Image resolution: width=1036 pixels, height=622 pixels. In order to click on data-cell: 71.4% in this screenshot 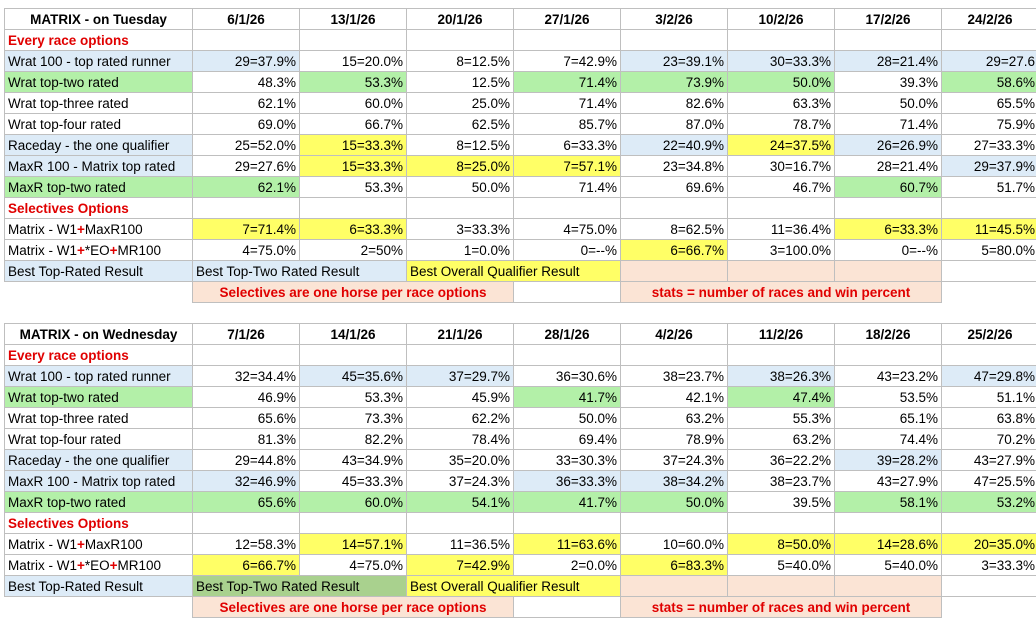, I will do `click(567, 82)`.